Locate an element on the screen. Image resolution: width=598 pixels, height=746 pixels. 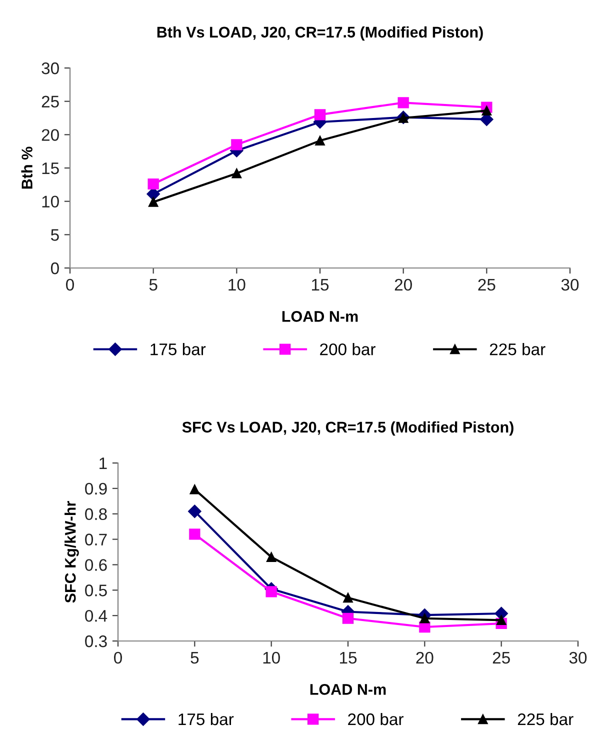
y-tick-label: 0.7 is located at coordinates (96, 540).